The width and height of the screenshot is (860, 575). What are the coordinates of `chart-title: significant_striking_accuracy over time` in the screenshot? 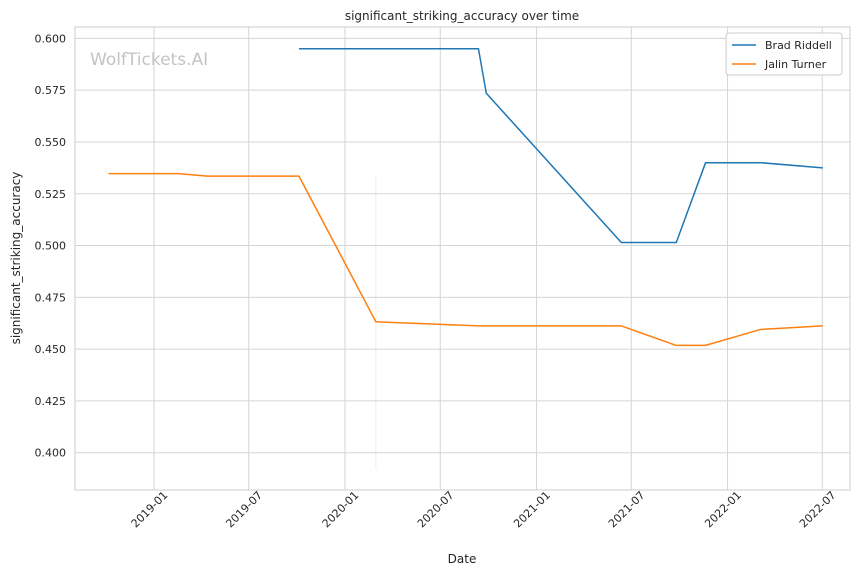 It's located at (462, 16).